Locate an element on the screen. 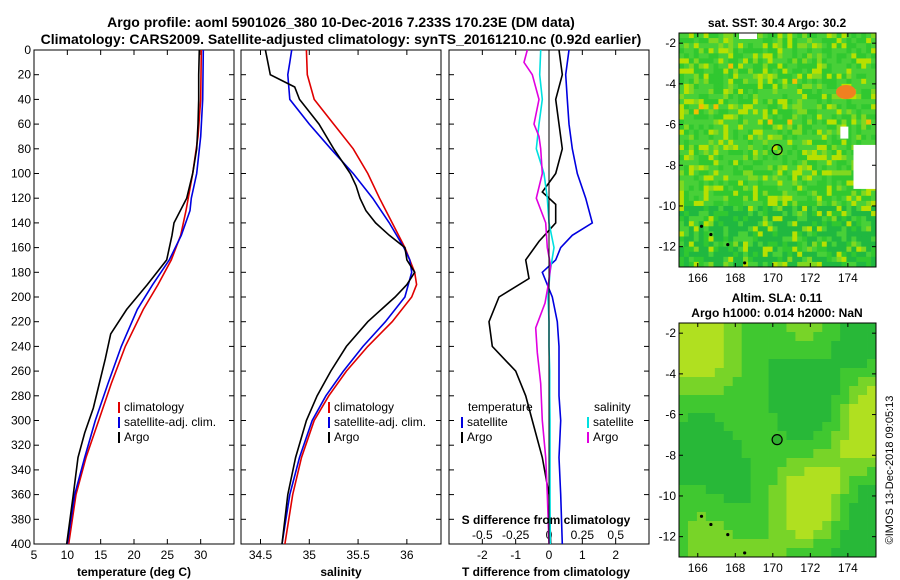 The width and height of the screenshot is (900, 580). salinity-series is located at coordinates (341, 297).